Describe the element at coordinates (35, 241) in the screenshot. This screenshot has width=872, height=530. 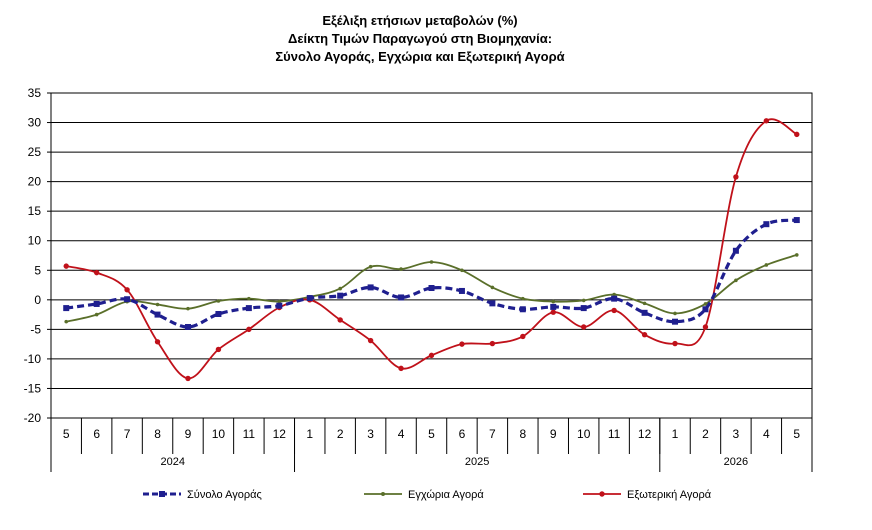
I see `y-tick-label: 10` at that location.